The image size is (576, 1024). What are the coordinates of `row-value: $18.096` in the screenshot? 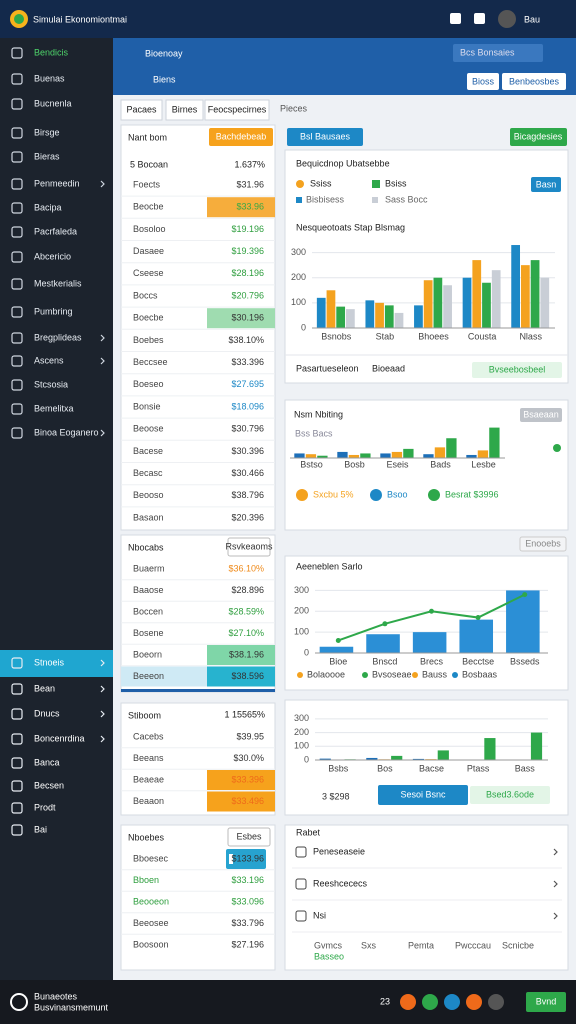 It's located at (247, 406).